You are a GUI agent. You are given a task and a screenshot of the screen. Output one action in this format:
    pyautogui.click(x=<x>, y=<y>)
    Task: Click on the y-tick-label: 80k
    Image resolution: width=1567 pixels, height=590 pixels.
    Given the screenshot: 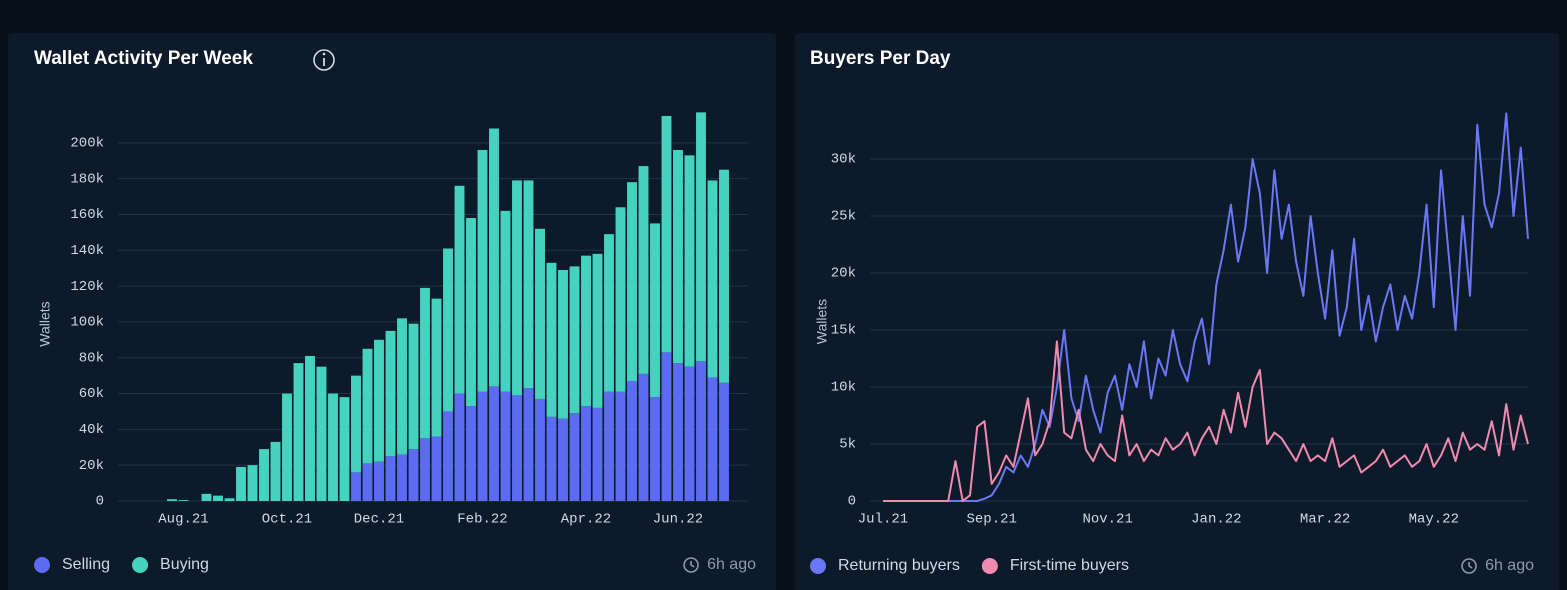 What is the action you would take?
    pyautogui.click(x=91, y=358)
    